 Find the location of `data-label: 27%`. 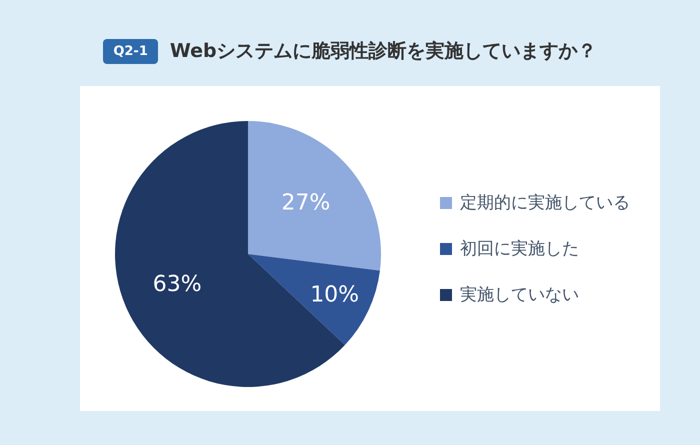

data-label: 27% is located at coordinates (305, 203).